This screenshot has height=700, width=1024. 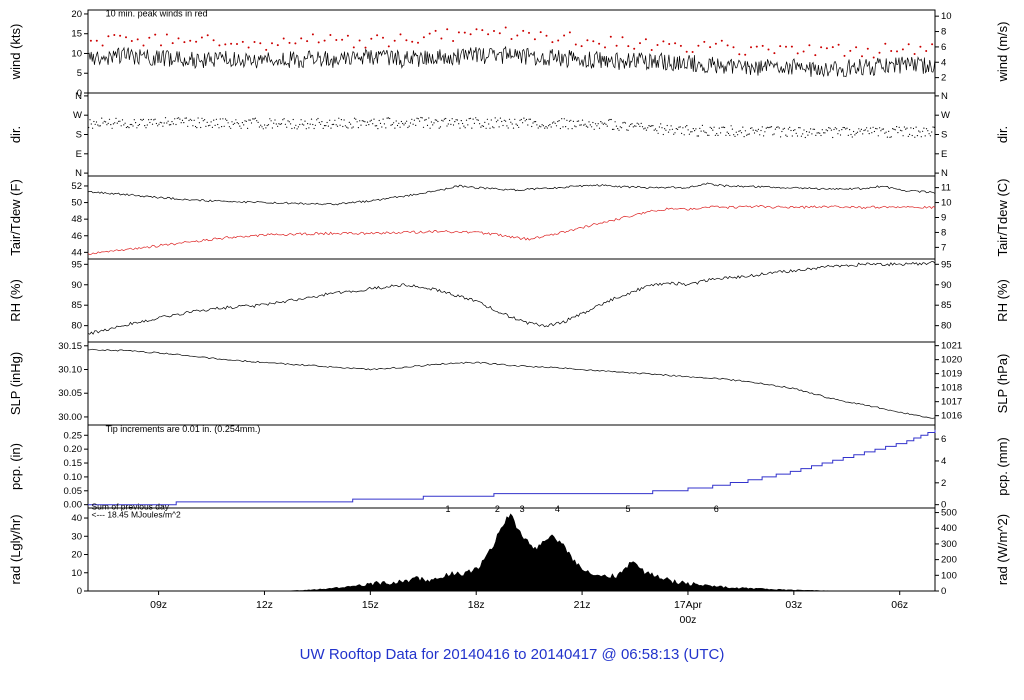 What do you see at coordinates (511, 61) in the screenshot?
I see `series-wind-speed` at bounding box center [511, 61].